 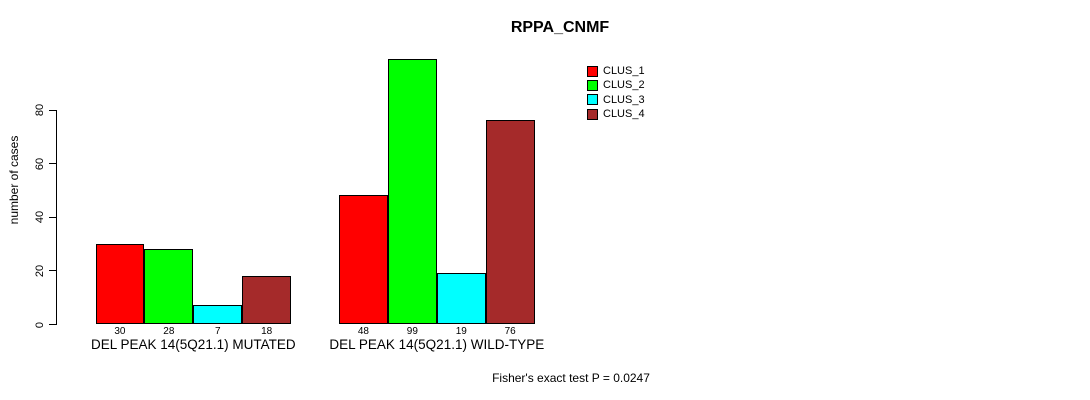 What do you see at coordinates (412, 191) in the screenshot?
I see `bar-clus_2-group2` at bounding box center [412, 191].